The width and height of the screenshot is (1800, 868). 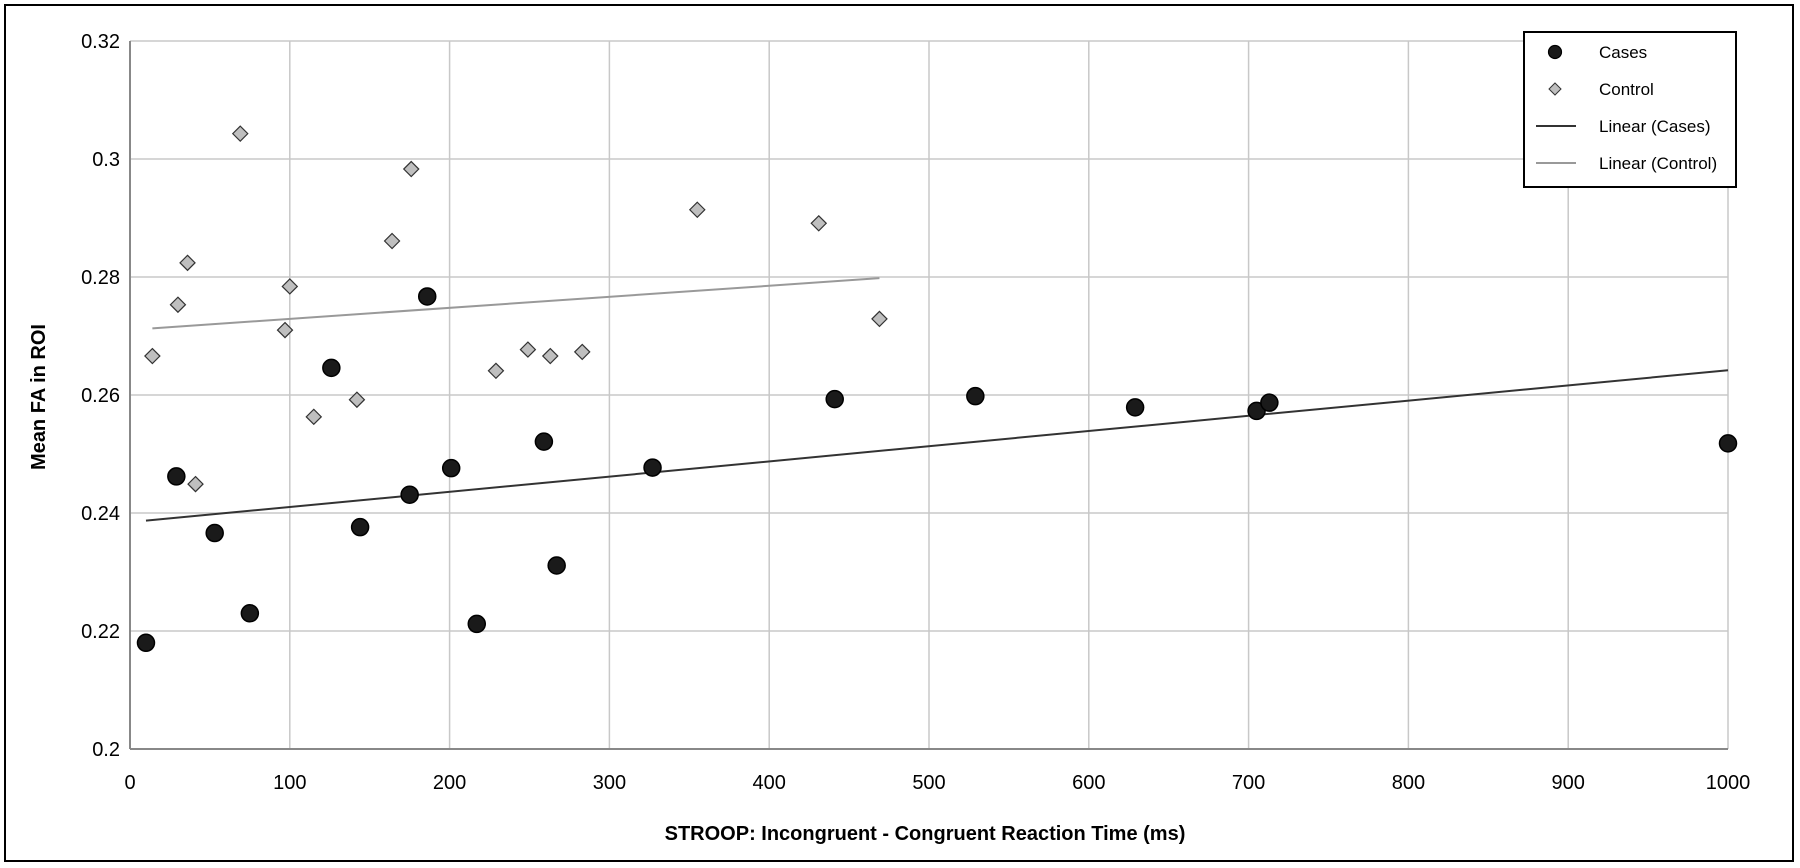 I want to click on legend-cases-label: Cases, so click(x=1623, y=52).